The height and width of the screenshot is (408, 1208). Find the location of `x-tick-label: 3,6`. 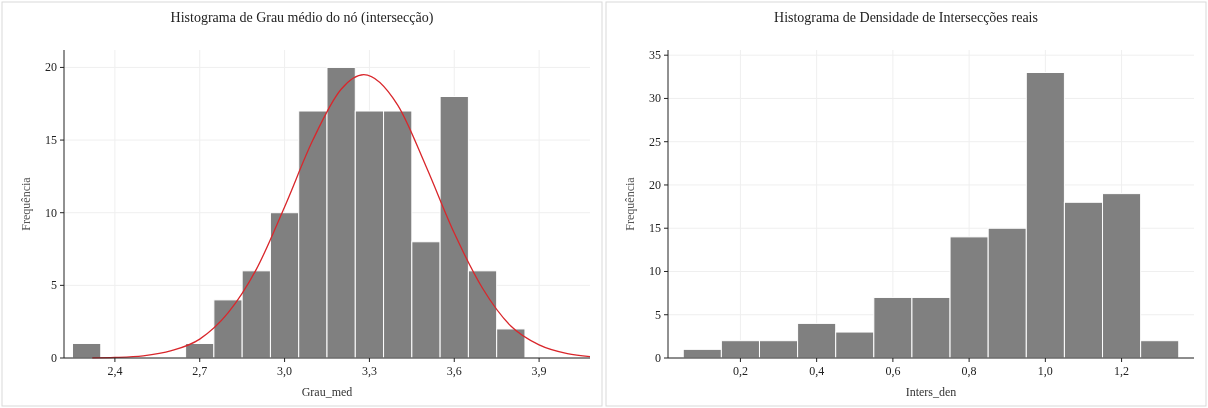

x-tick-label: 3,6 is located at coordinates (454, 371).